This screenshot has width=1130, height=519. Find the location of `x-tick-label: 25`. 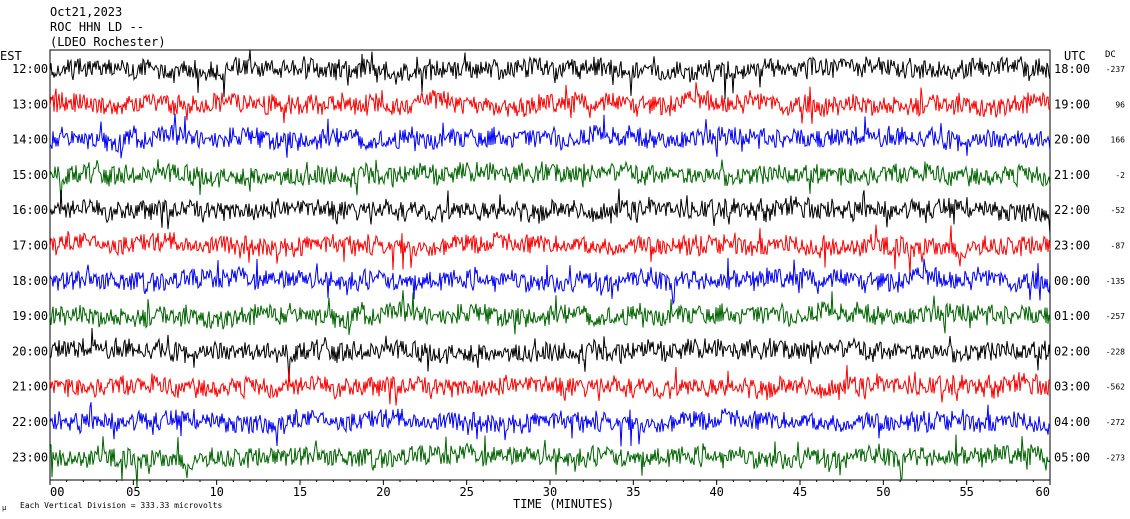

x-tick-label: 25 is located at coordinates (466, 492).